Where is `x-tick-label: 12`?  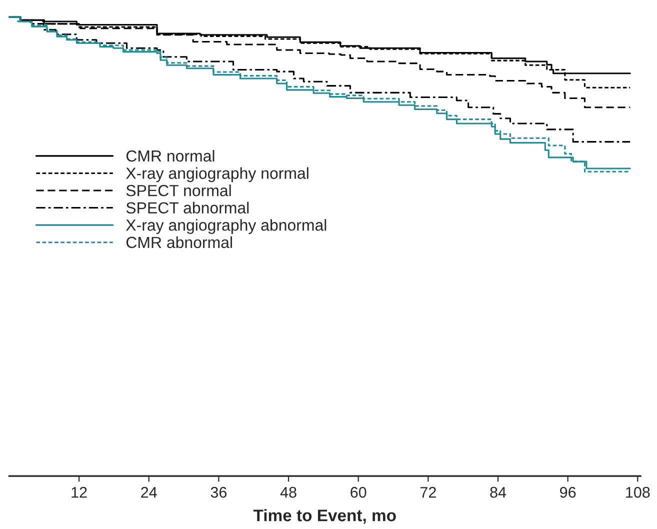 x-tick-label: 12 is located at coordinates (79, 492).